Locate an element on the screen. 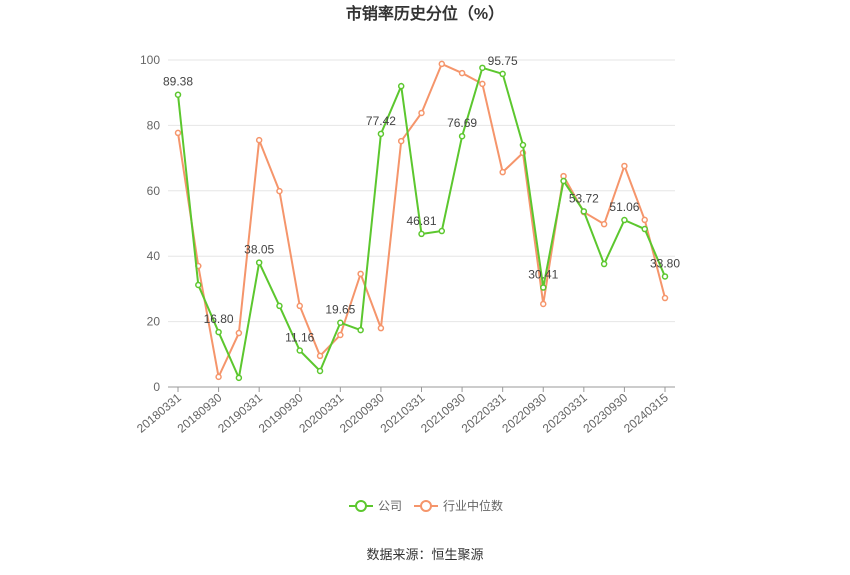 The image size is (850, 575). legend-label: 公司 is located at coordinates (390, 506).